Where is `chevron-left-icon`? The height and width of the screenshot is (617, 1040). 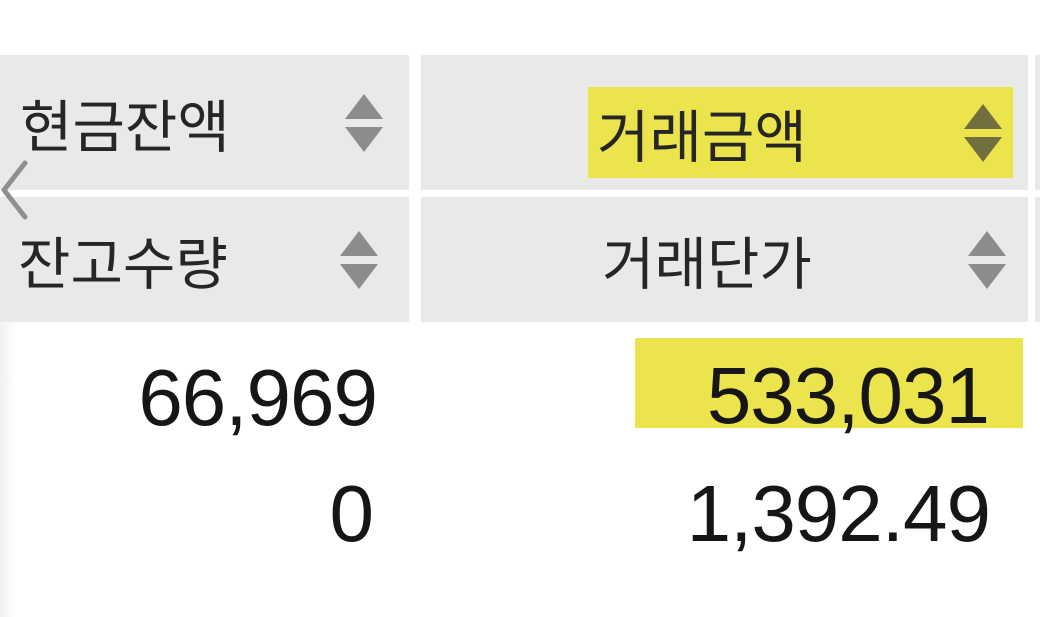
chevron-left-icon is located at coordinates (14, 190).